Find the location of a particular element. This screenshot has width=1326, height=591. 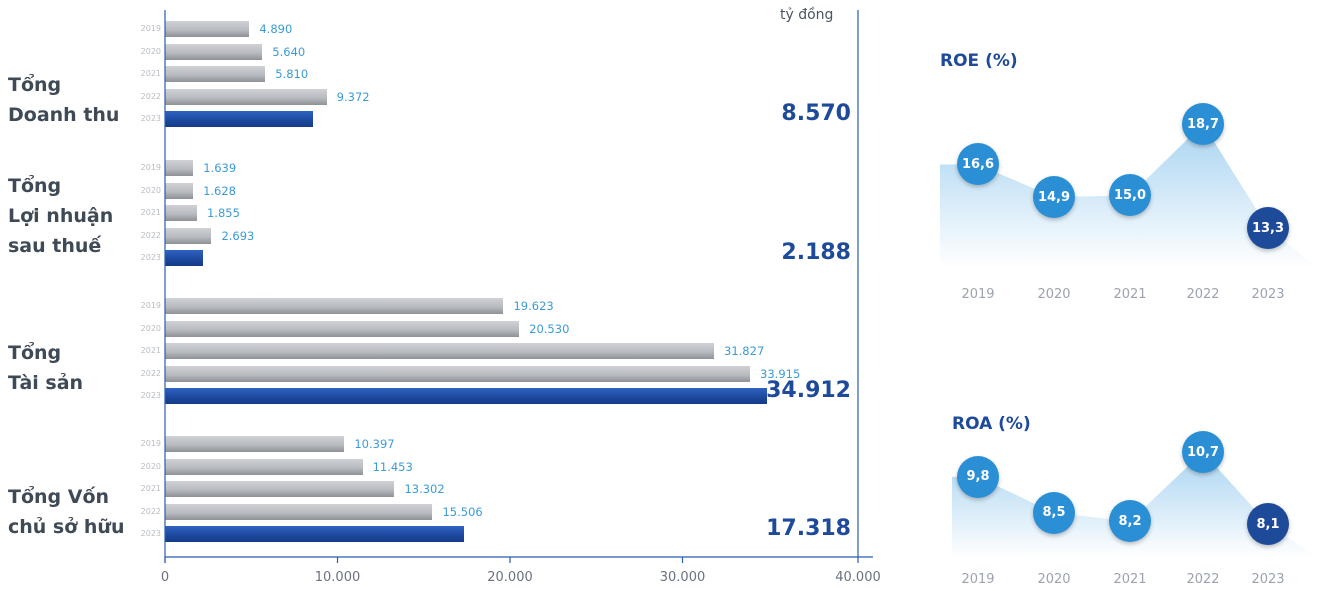

highlight-value: 8.570 is located at coordinates (816, 113).